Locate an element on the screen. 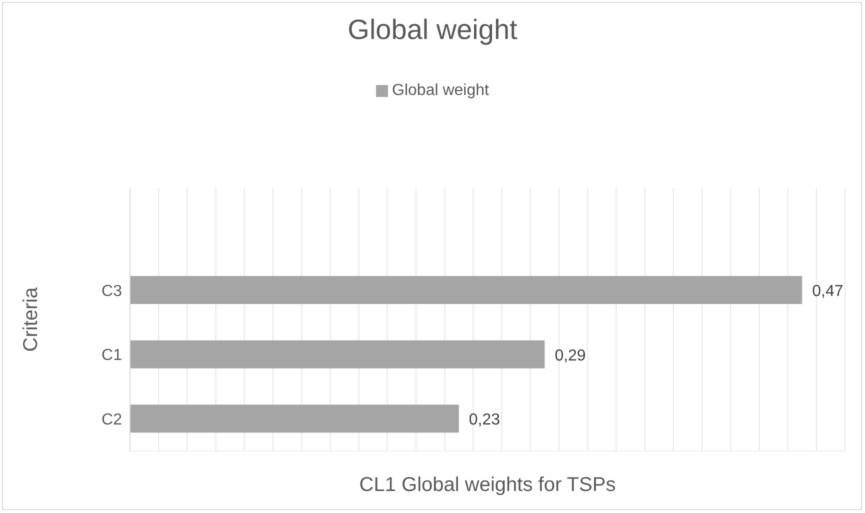 This screenshot has height=513, width=865. y-tick-label: C2 is located at coordinates (112, 420).